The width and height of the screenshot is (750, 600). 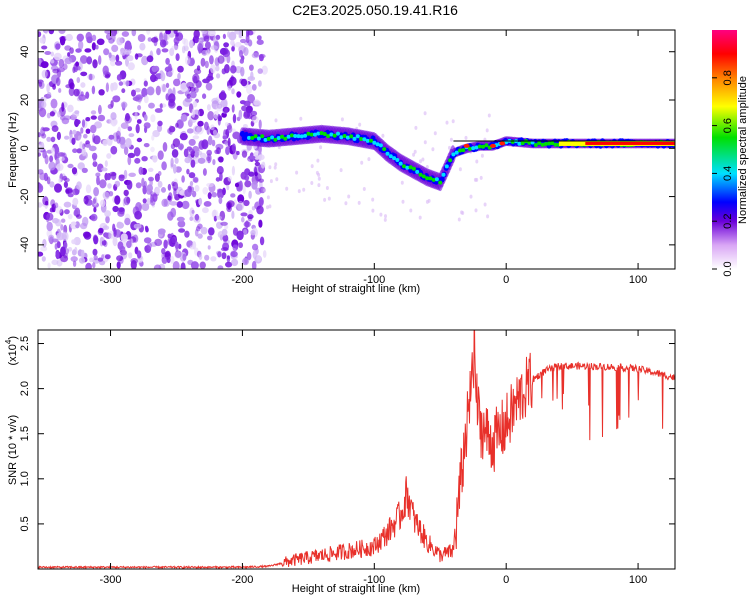 What do you see at coordinates (743, 150) in the screenshot?
I see `colorbar-label: Normalized spectral amplitude` at bounding box center [743, 150].